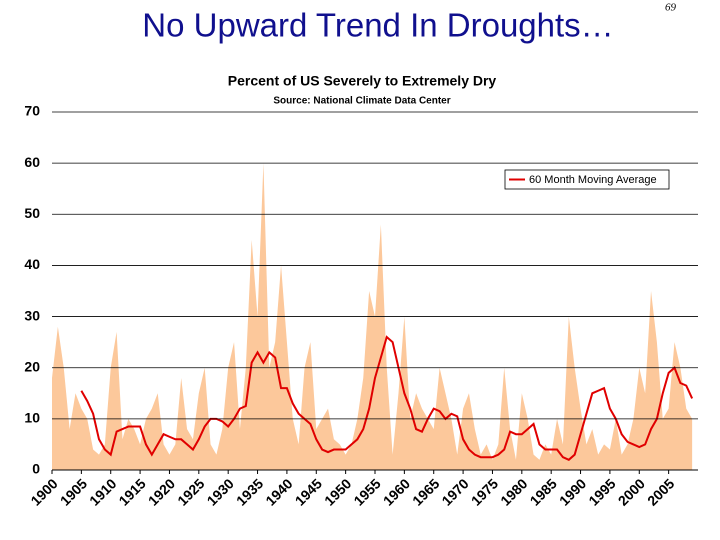  Describe the element at coordinates (543, 491) in the screenshot. I see `x-tick-label: 1985` at that location.